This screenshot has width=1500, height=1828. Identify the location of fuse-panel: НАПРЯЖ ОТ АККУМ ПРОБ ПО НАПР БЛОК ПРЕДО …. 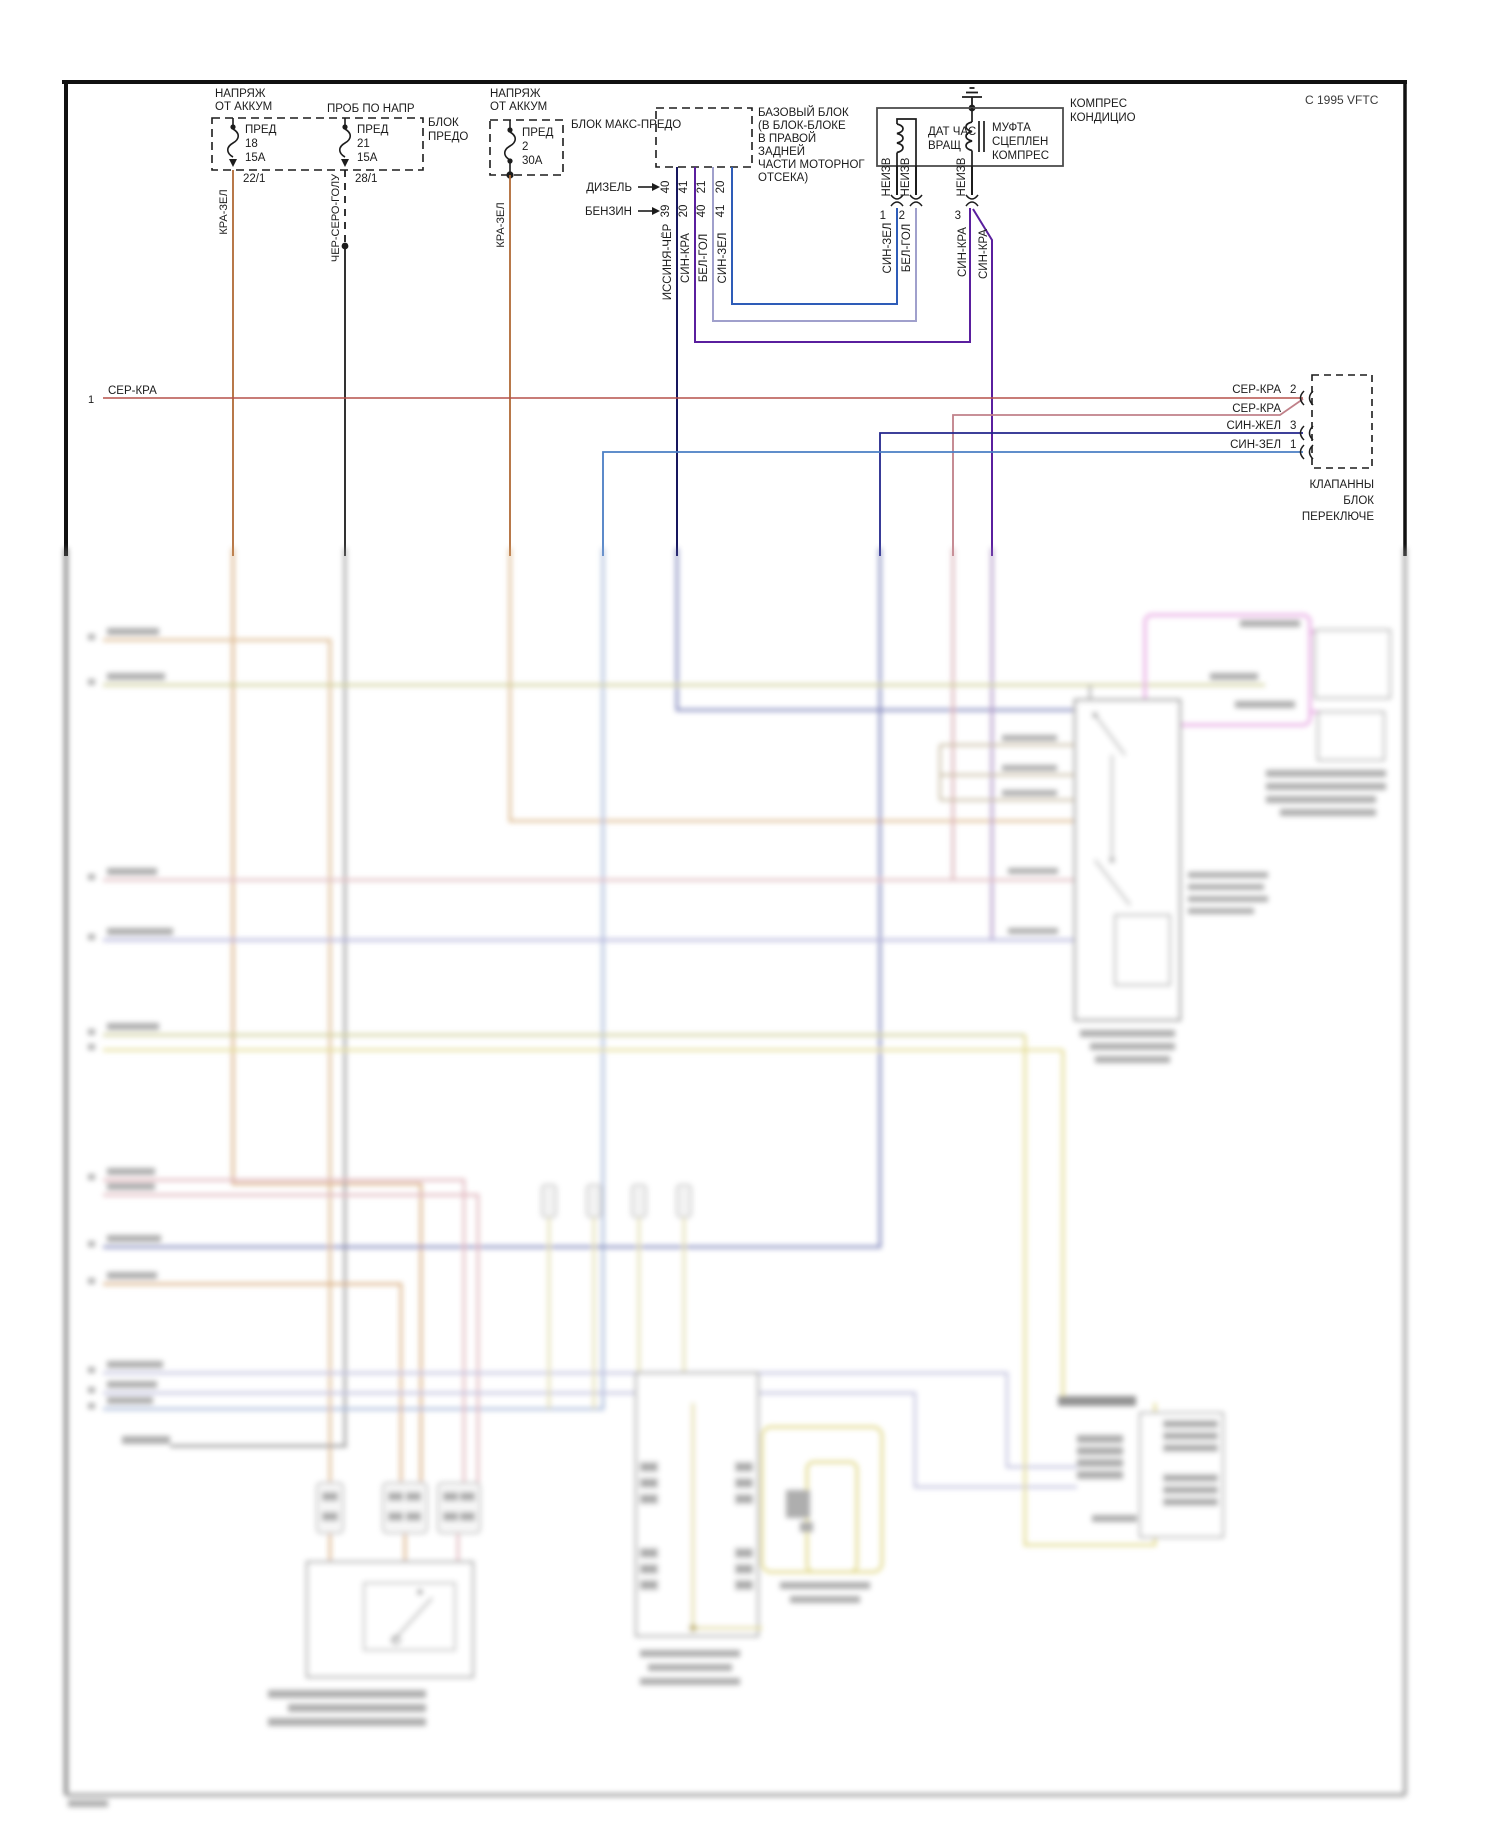
(339, 322).